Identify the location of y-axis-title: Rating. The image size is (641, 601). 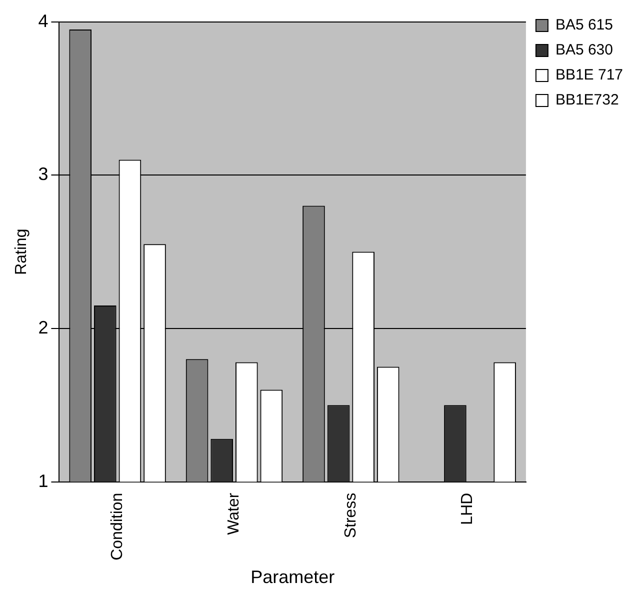
(21, 251).